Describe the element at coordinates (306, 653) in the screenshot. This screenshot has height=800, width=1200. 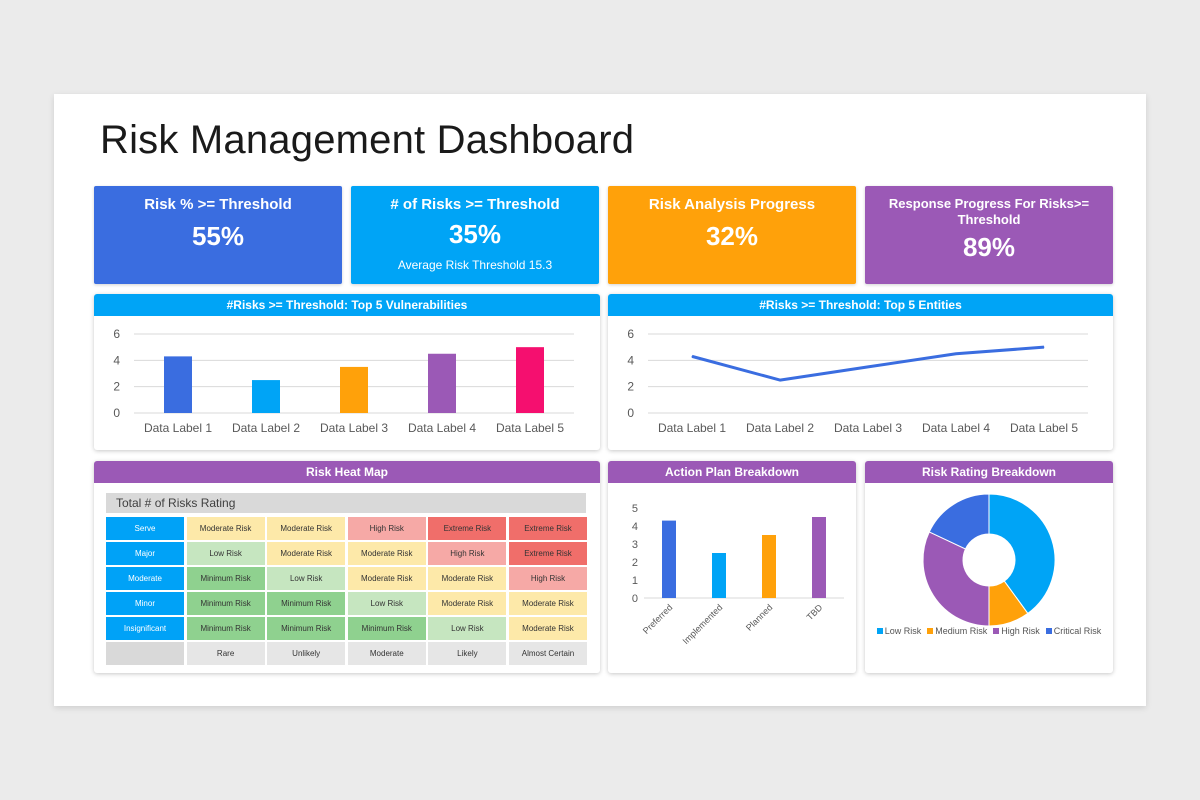
I see `heat-map-column-label: Unlikely` at that location.